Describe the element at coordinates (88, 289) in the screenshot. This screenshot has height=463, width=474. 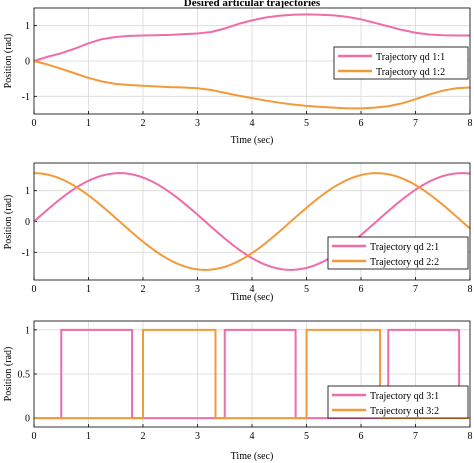
I see `subplot-2-xtick-label: 1` at that location.